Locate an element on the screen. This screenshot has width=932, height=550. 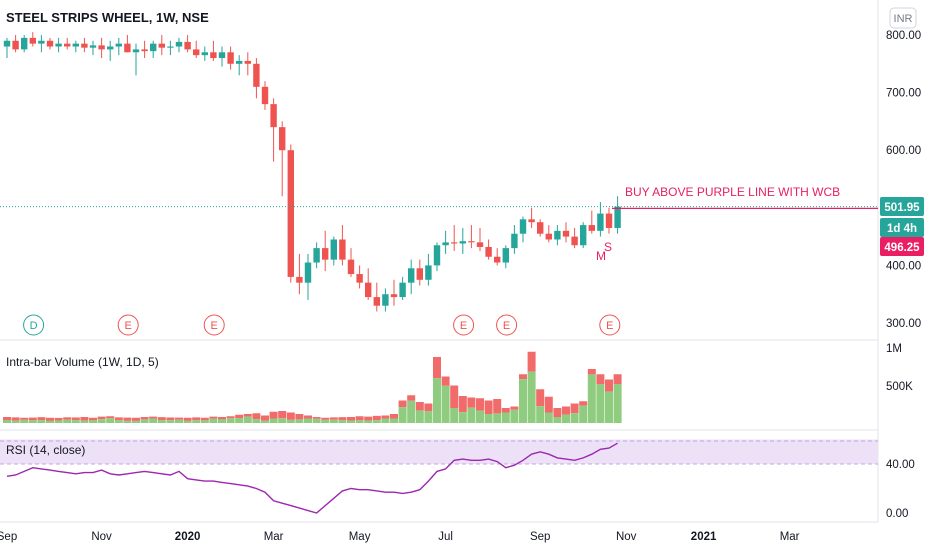
rsi-panel-title: RSI (14, close) is located at coordinates (45, 450).